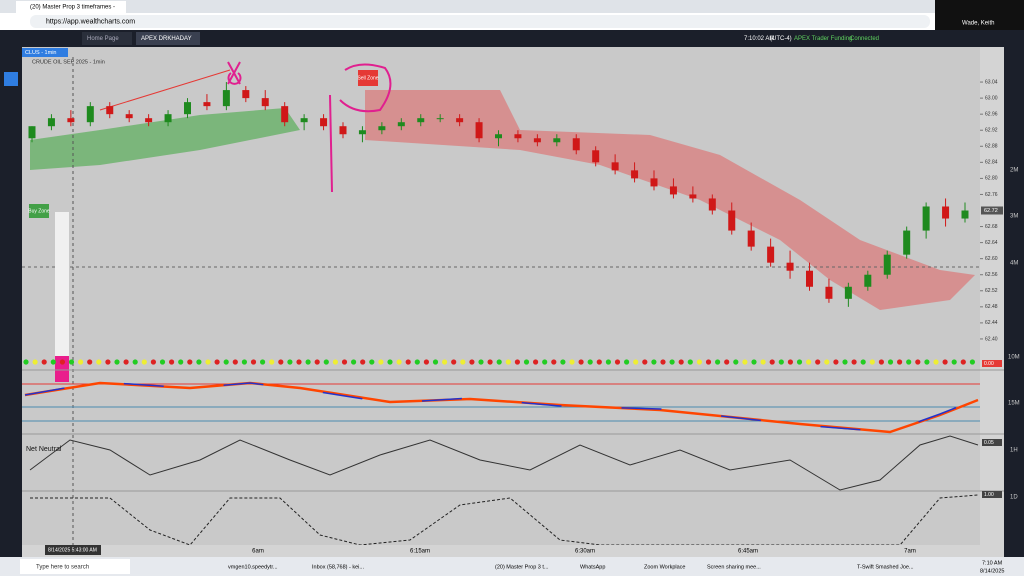 The width and height of the screenshot is (1024, 581). Describe the element at coordinates (501, 407) in the screenshot. I see `ma-line` at that location.